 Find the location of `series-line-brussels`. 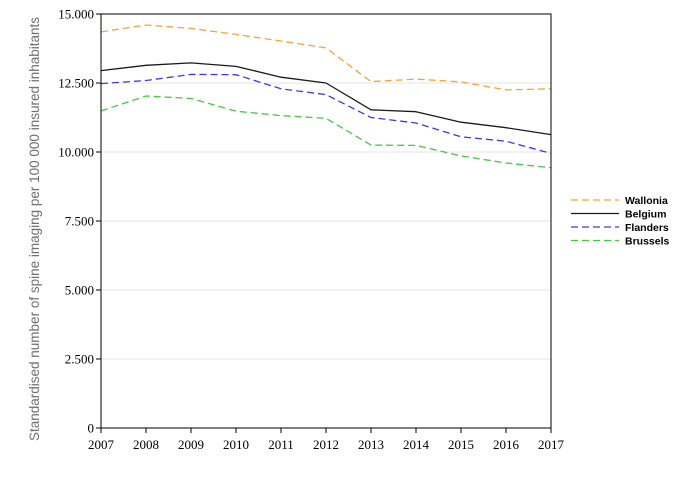

series-line-brussels is located at coordinates (326, 132).